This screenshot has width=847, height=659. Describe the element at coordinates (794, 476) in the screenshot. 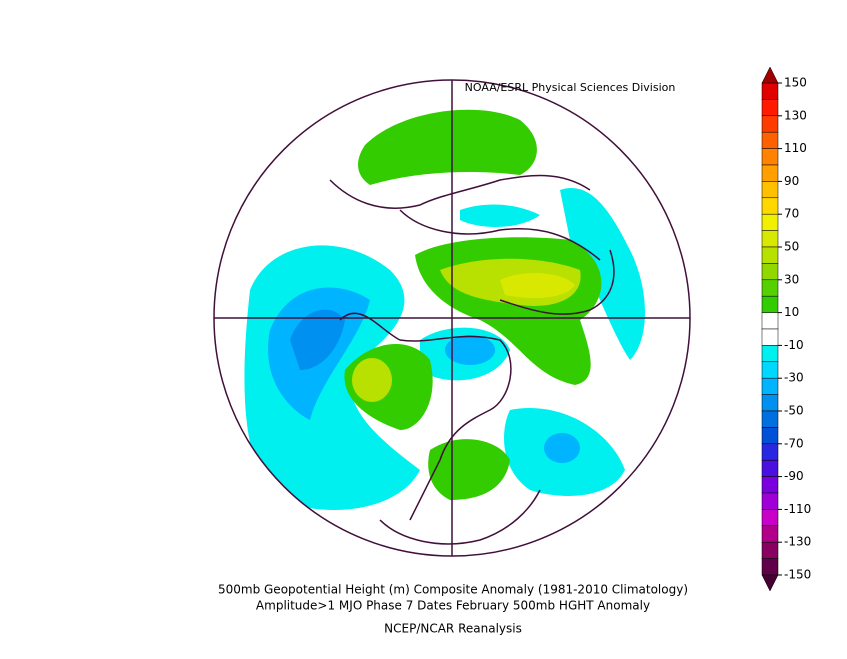

I see `colorbar-label: -90` at that location.